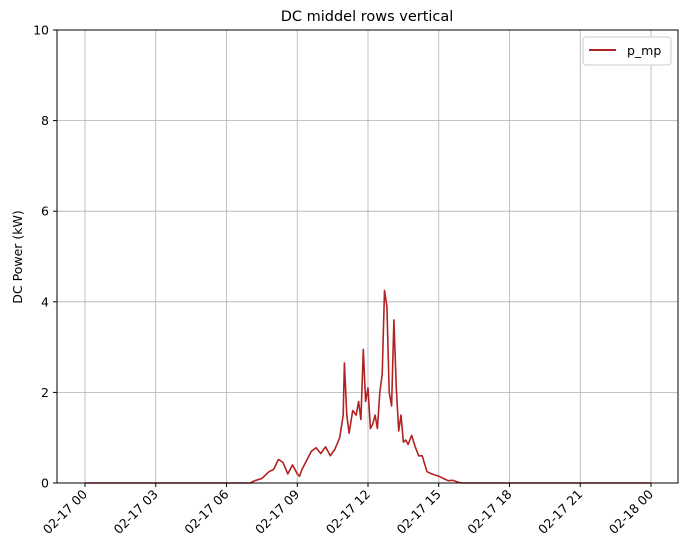 This screenshot has height=557, width=687. I want to click on x-tick-label: 02-17 00, so click(65, 511).